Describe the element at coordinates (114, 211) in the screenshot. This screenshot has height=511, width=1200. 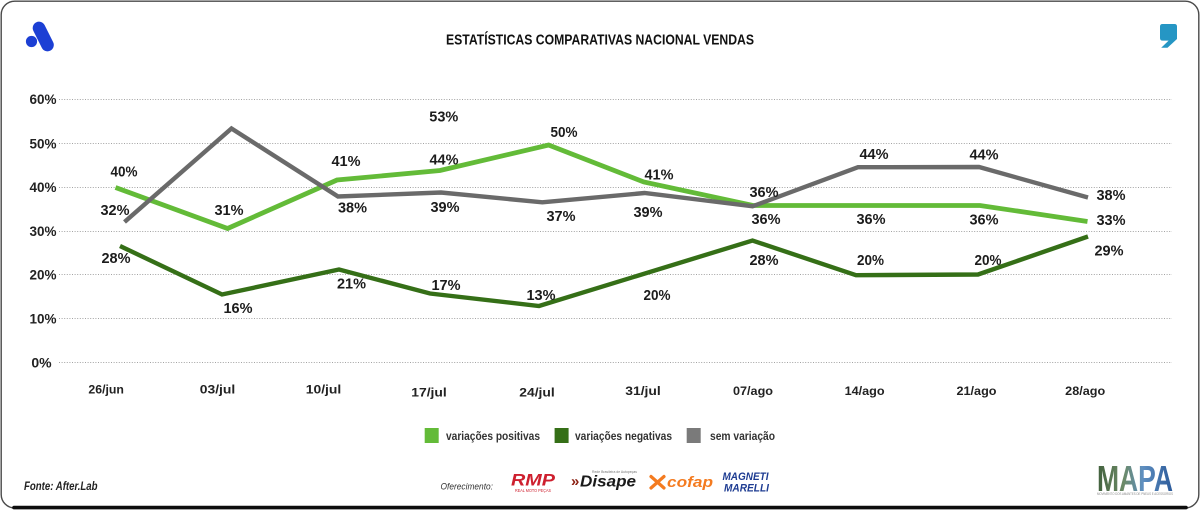
I see `svg-text: 32%` at that location.